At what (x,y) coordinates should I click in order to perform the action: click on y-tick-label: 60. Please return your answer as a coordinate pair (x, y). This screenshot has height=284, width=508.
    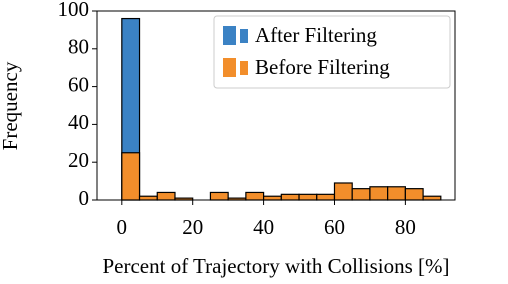
    Looking at the image, I should click on (78, 84).